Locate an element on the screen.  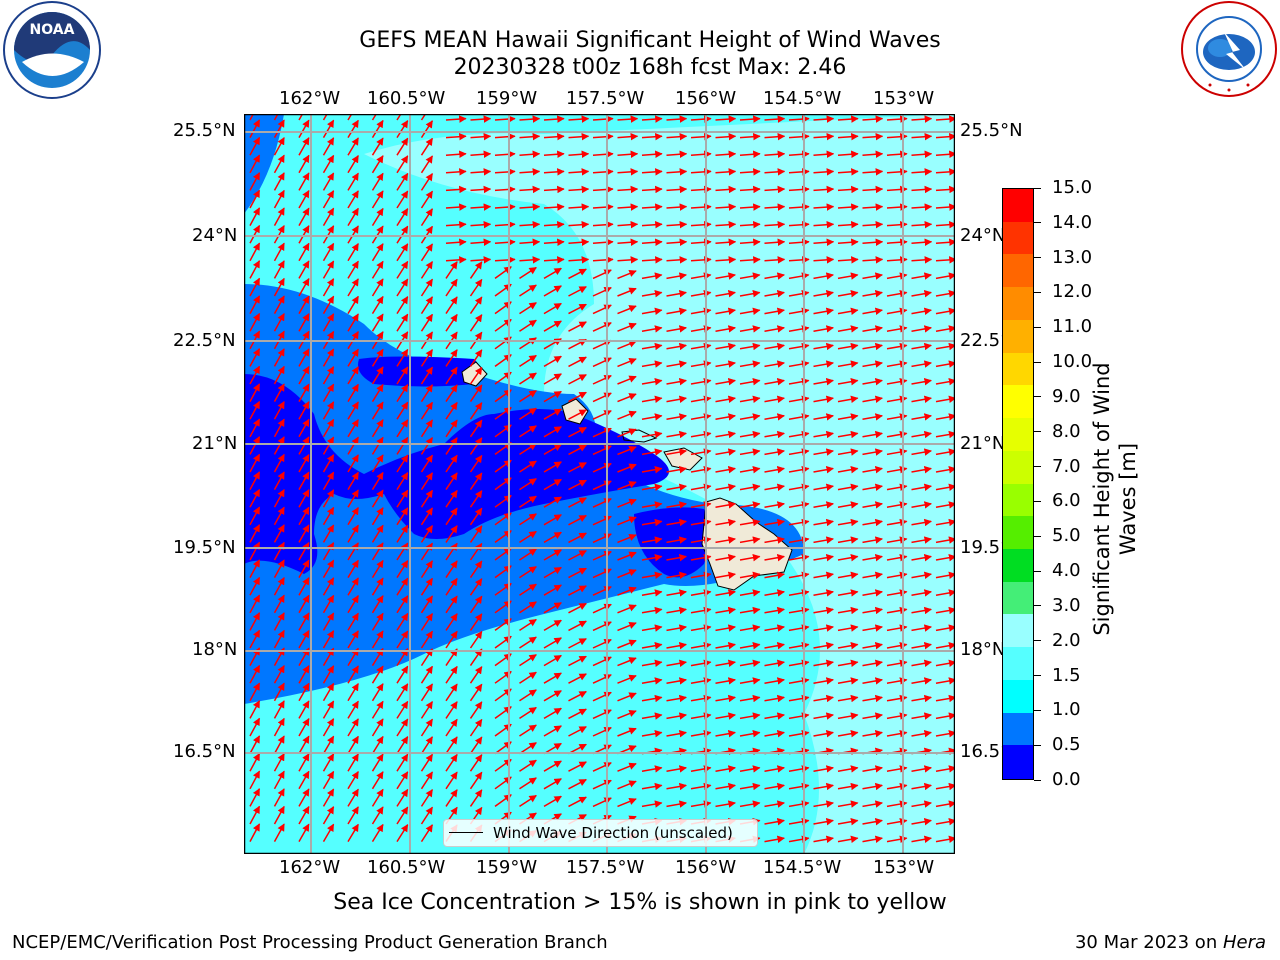
colorbar-tick-label: 11.0 is located at coordinates (1072, 327).